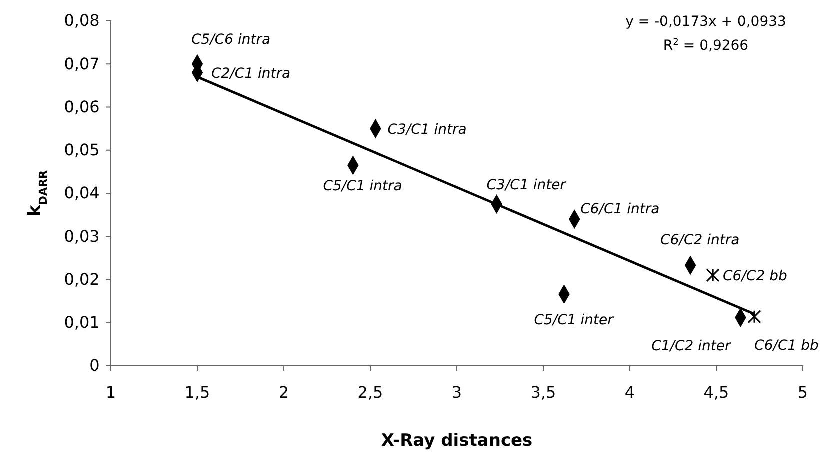 The height and width of the screenshot is (456, 833). I want to click on annotation: C1/C2 inter, so click(692, 346).